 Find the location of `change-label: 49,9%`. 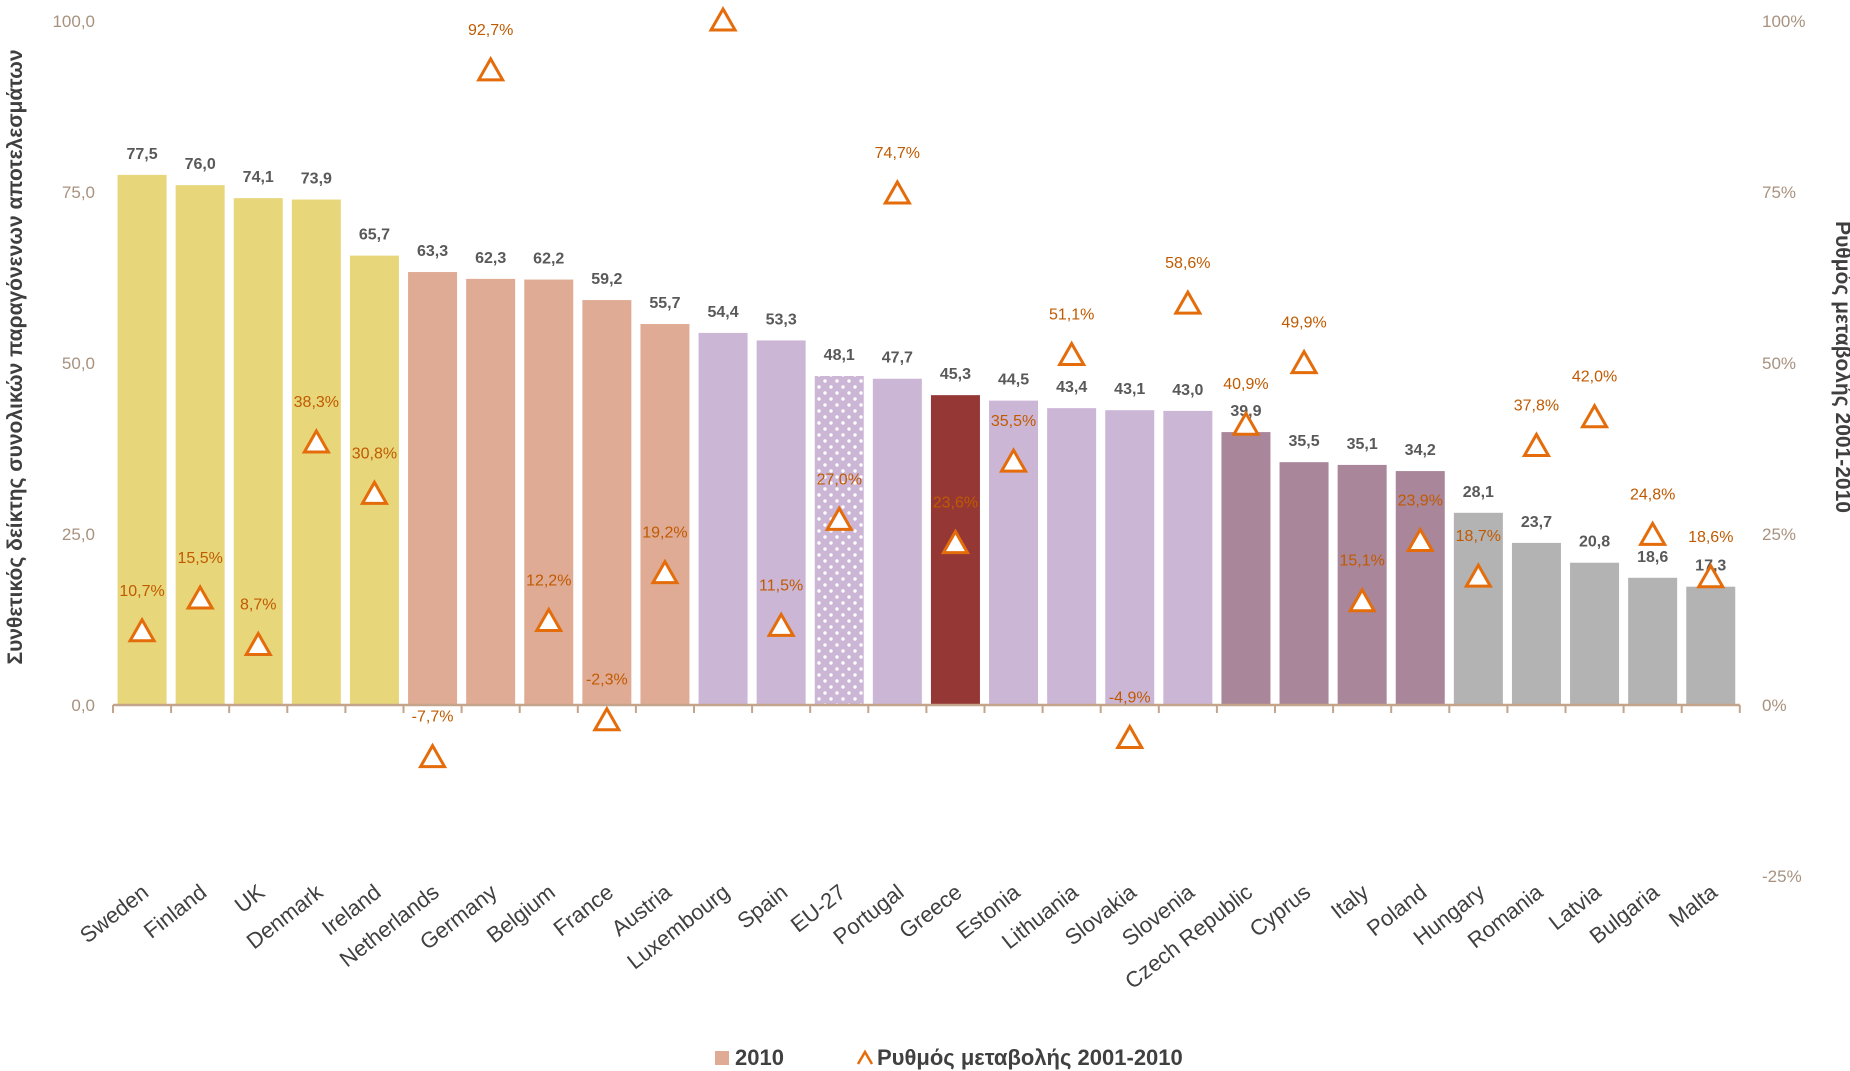

change-label: 49,9% is located at coordinates (1303, 323).